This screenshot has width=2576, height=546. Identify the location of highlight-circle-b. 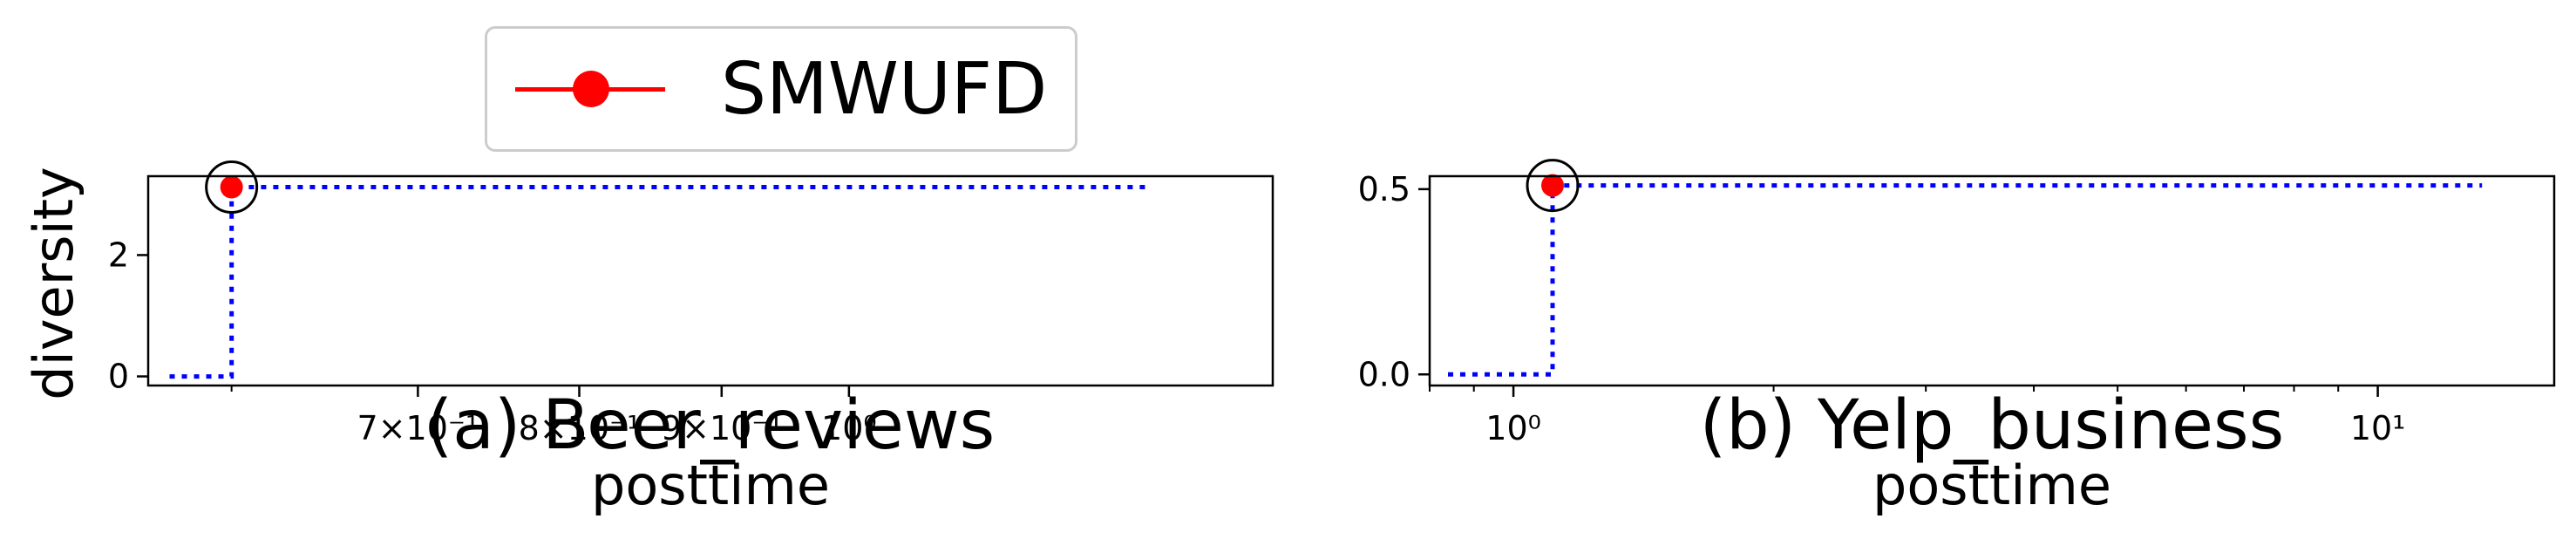
(1553, 186).